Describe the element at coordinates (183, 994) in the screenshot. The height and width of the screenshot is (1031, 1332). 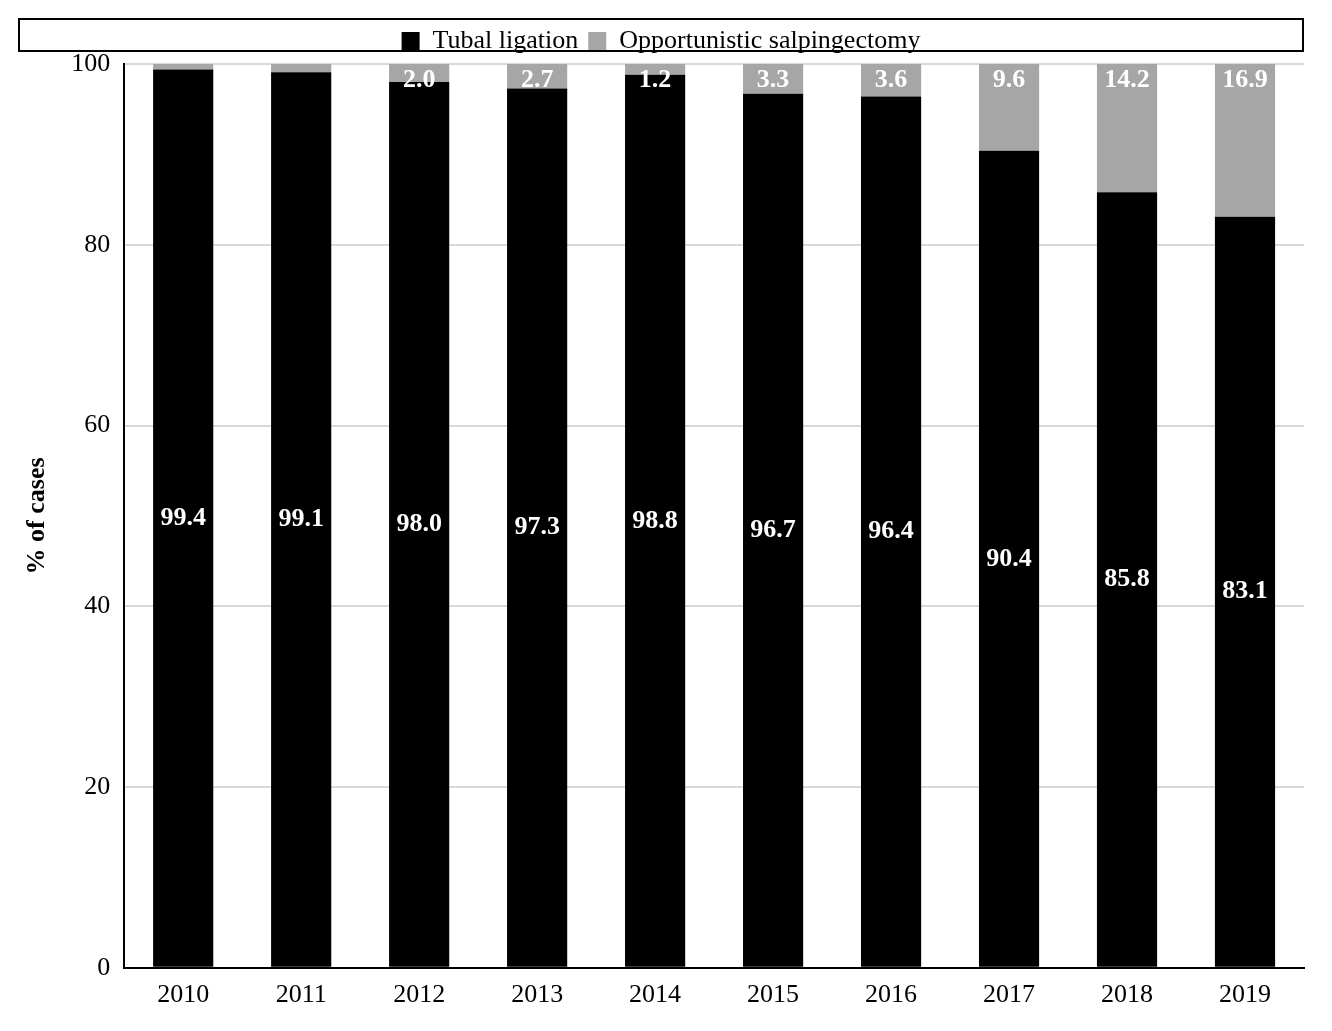
I see `x-tick-label: 2010` at that location.